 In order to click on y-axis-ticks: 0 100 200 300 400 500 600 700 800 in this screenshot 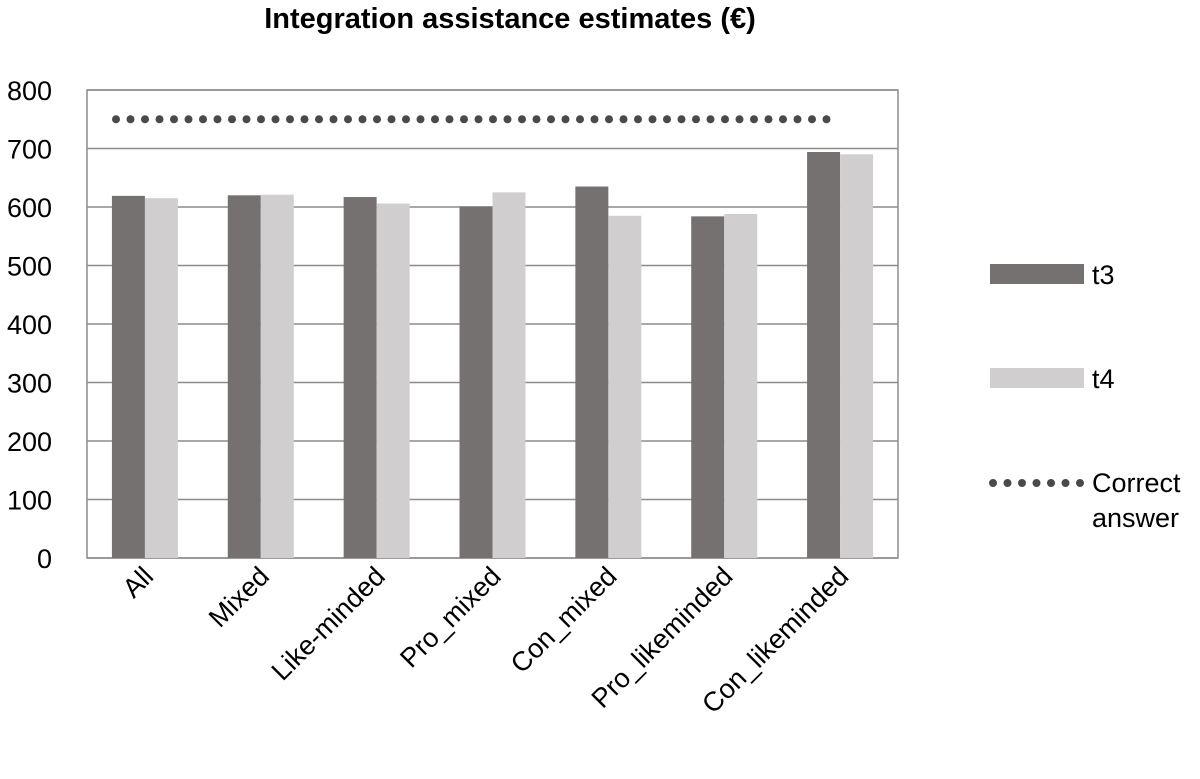, I will do `click(29, 325)`.